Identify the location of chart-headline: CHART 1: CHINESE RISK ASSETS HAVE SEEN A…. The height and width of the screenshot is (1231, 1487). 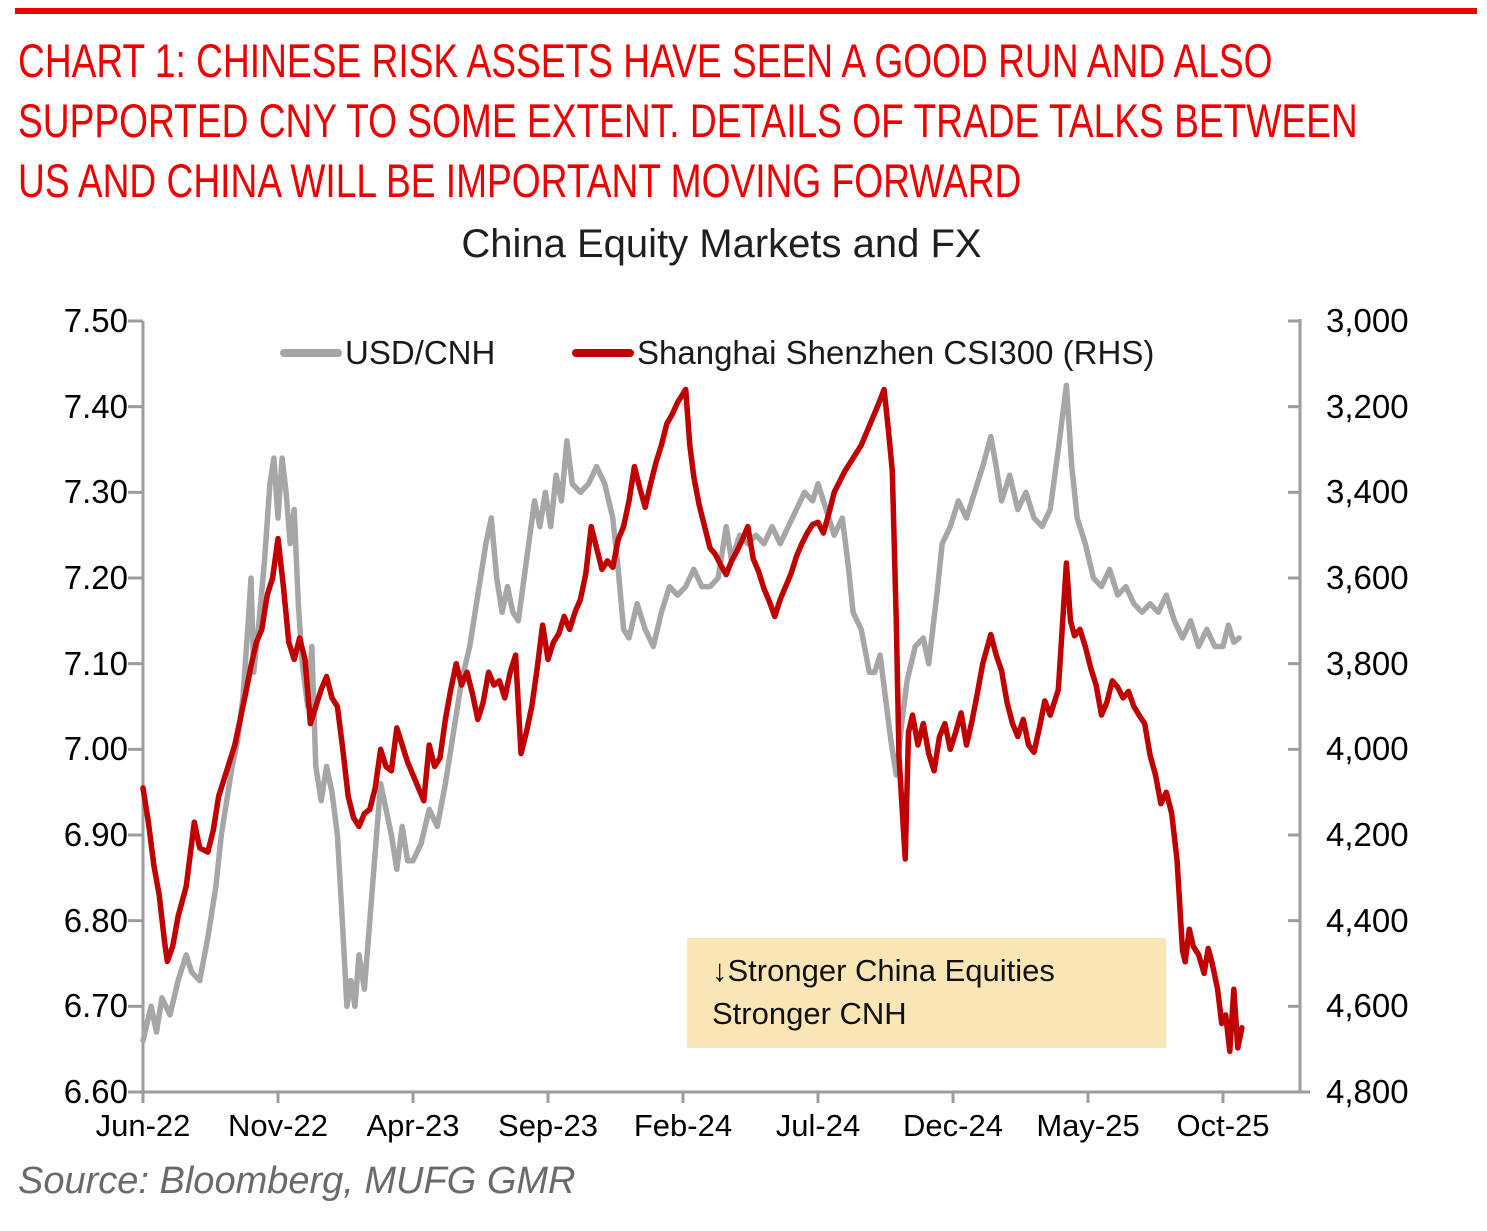
(688, 121).